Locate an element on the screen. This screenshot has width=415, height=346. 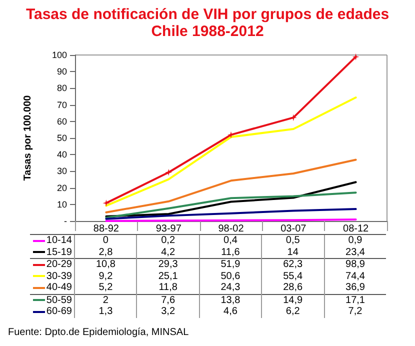
data-label: 29,3 is located at coordinates (168, 264).